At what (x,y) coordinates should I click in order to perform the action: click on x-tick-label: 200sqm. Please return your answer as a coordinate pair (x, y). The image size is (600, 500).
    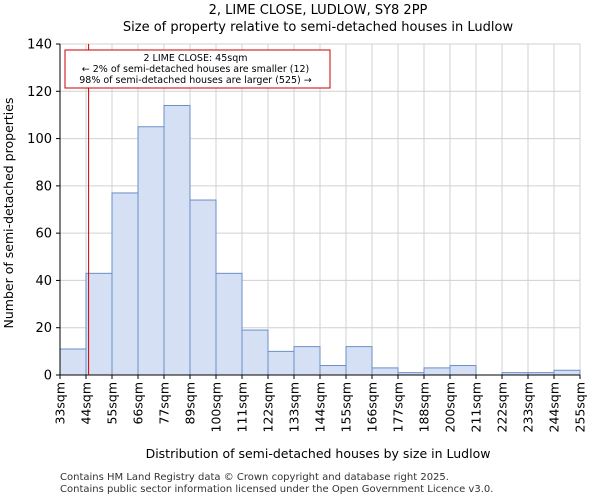
    Looking at the image, I should click on (450, 407).